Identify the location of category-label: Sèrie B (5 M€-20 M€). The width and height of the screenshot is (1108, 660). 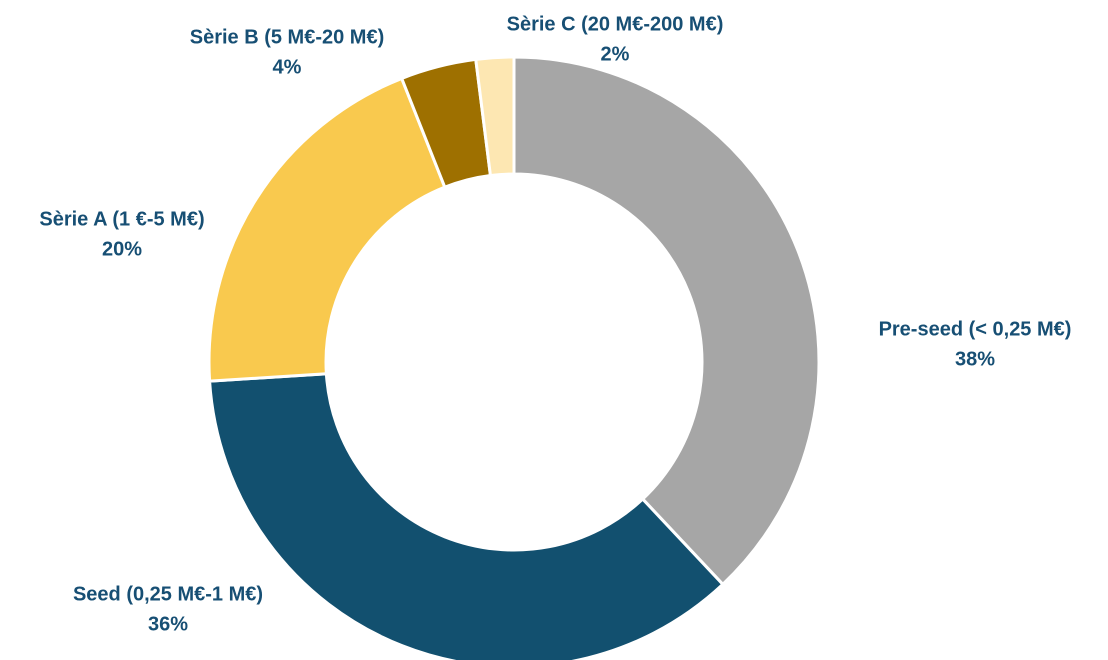
(287, 37).